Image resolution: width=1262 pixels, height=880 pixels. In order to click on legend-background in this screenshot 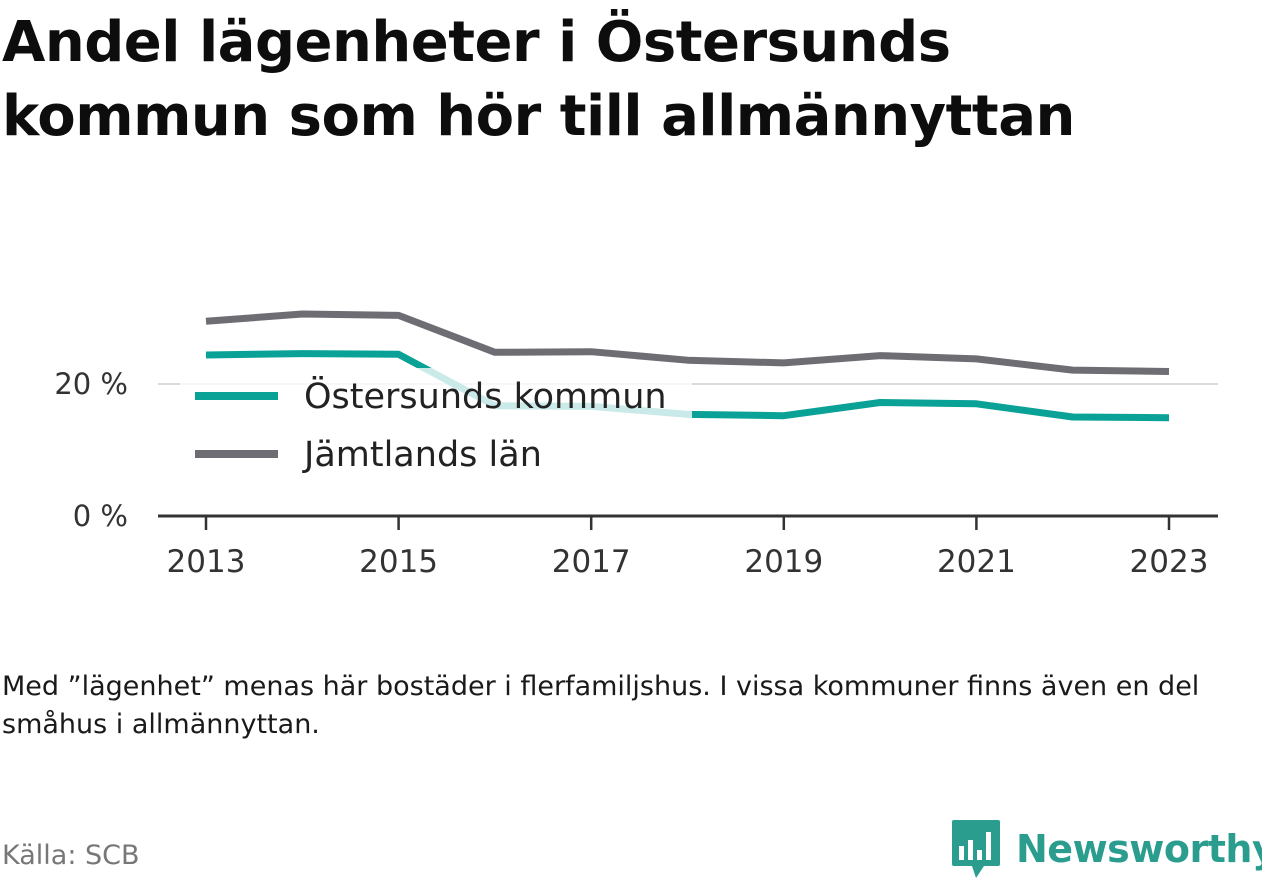, I will do `click(436, 423)`.